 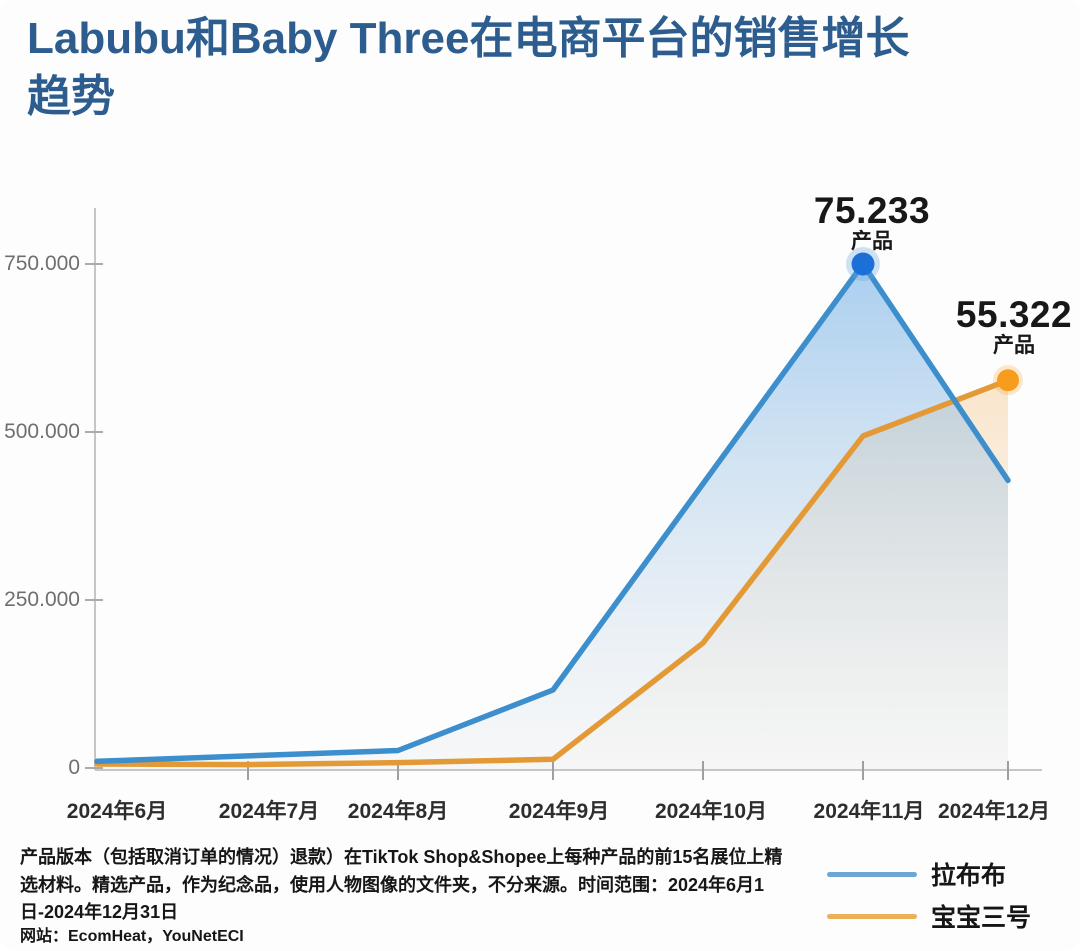 What do you see at coordinates (994, 811) in the screenshot?
I see `x-axis-label: 2024年12月` at bounding box center [994, 811].